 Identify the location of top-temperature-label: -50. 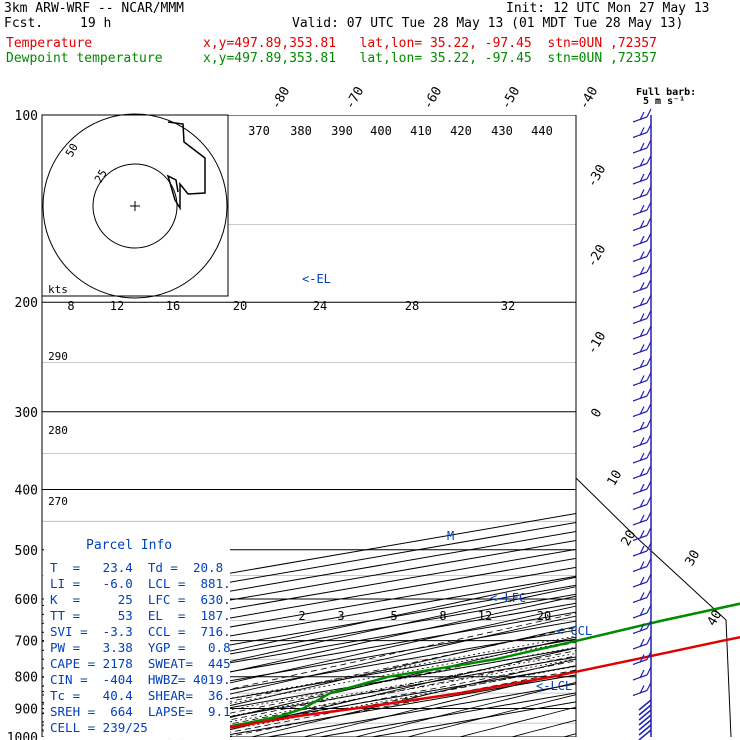
(511, 98).